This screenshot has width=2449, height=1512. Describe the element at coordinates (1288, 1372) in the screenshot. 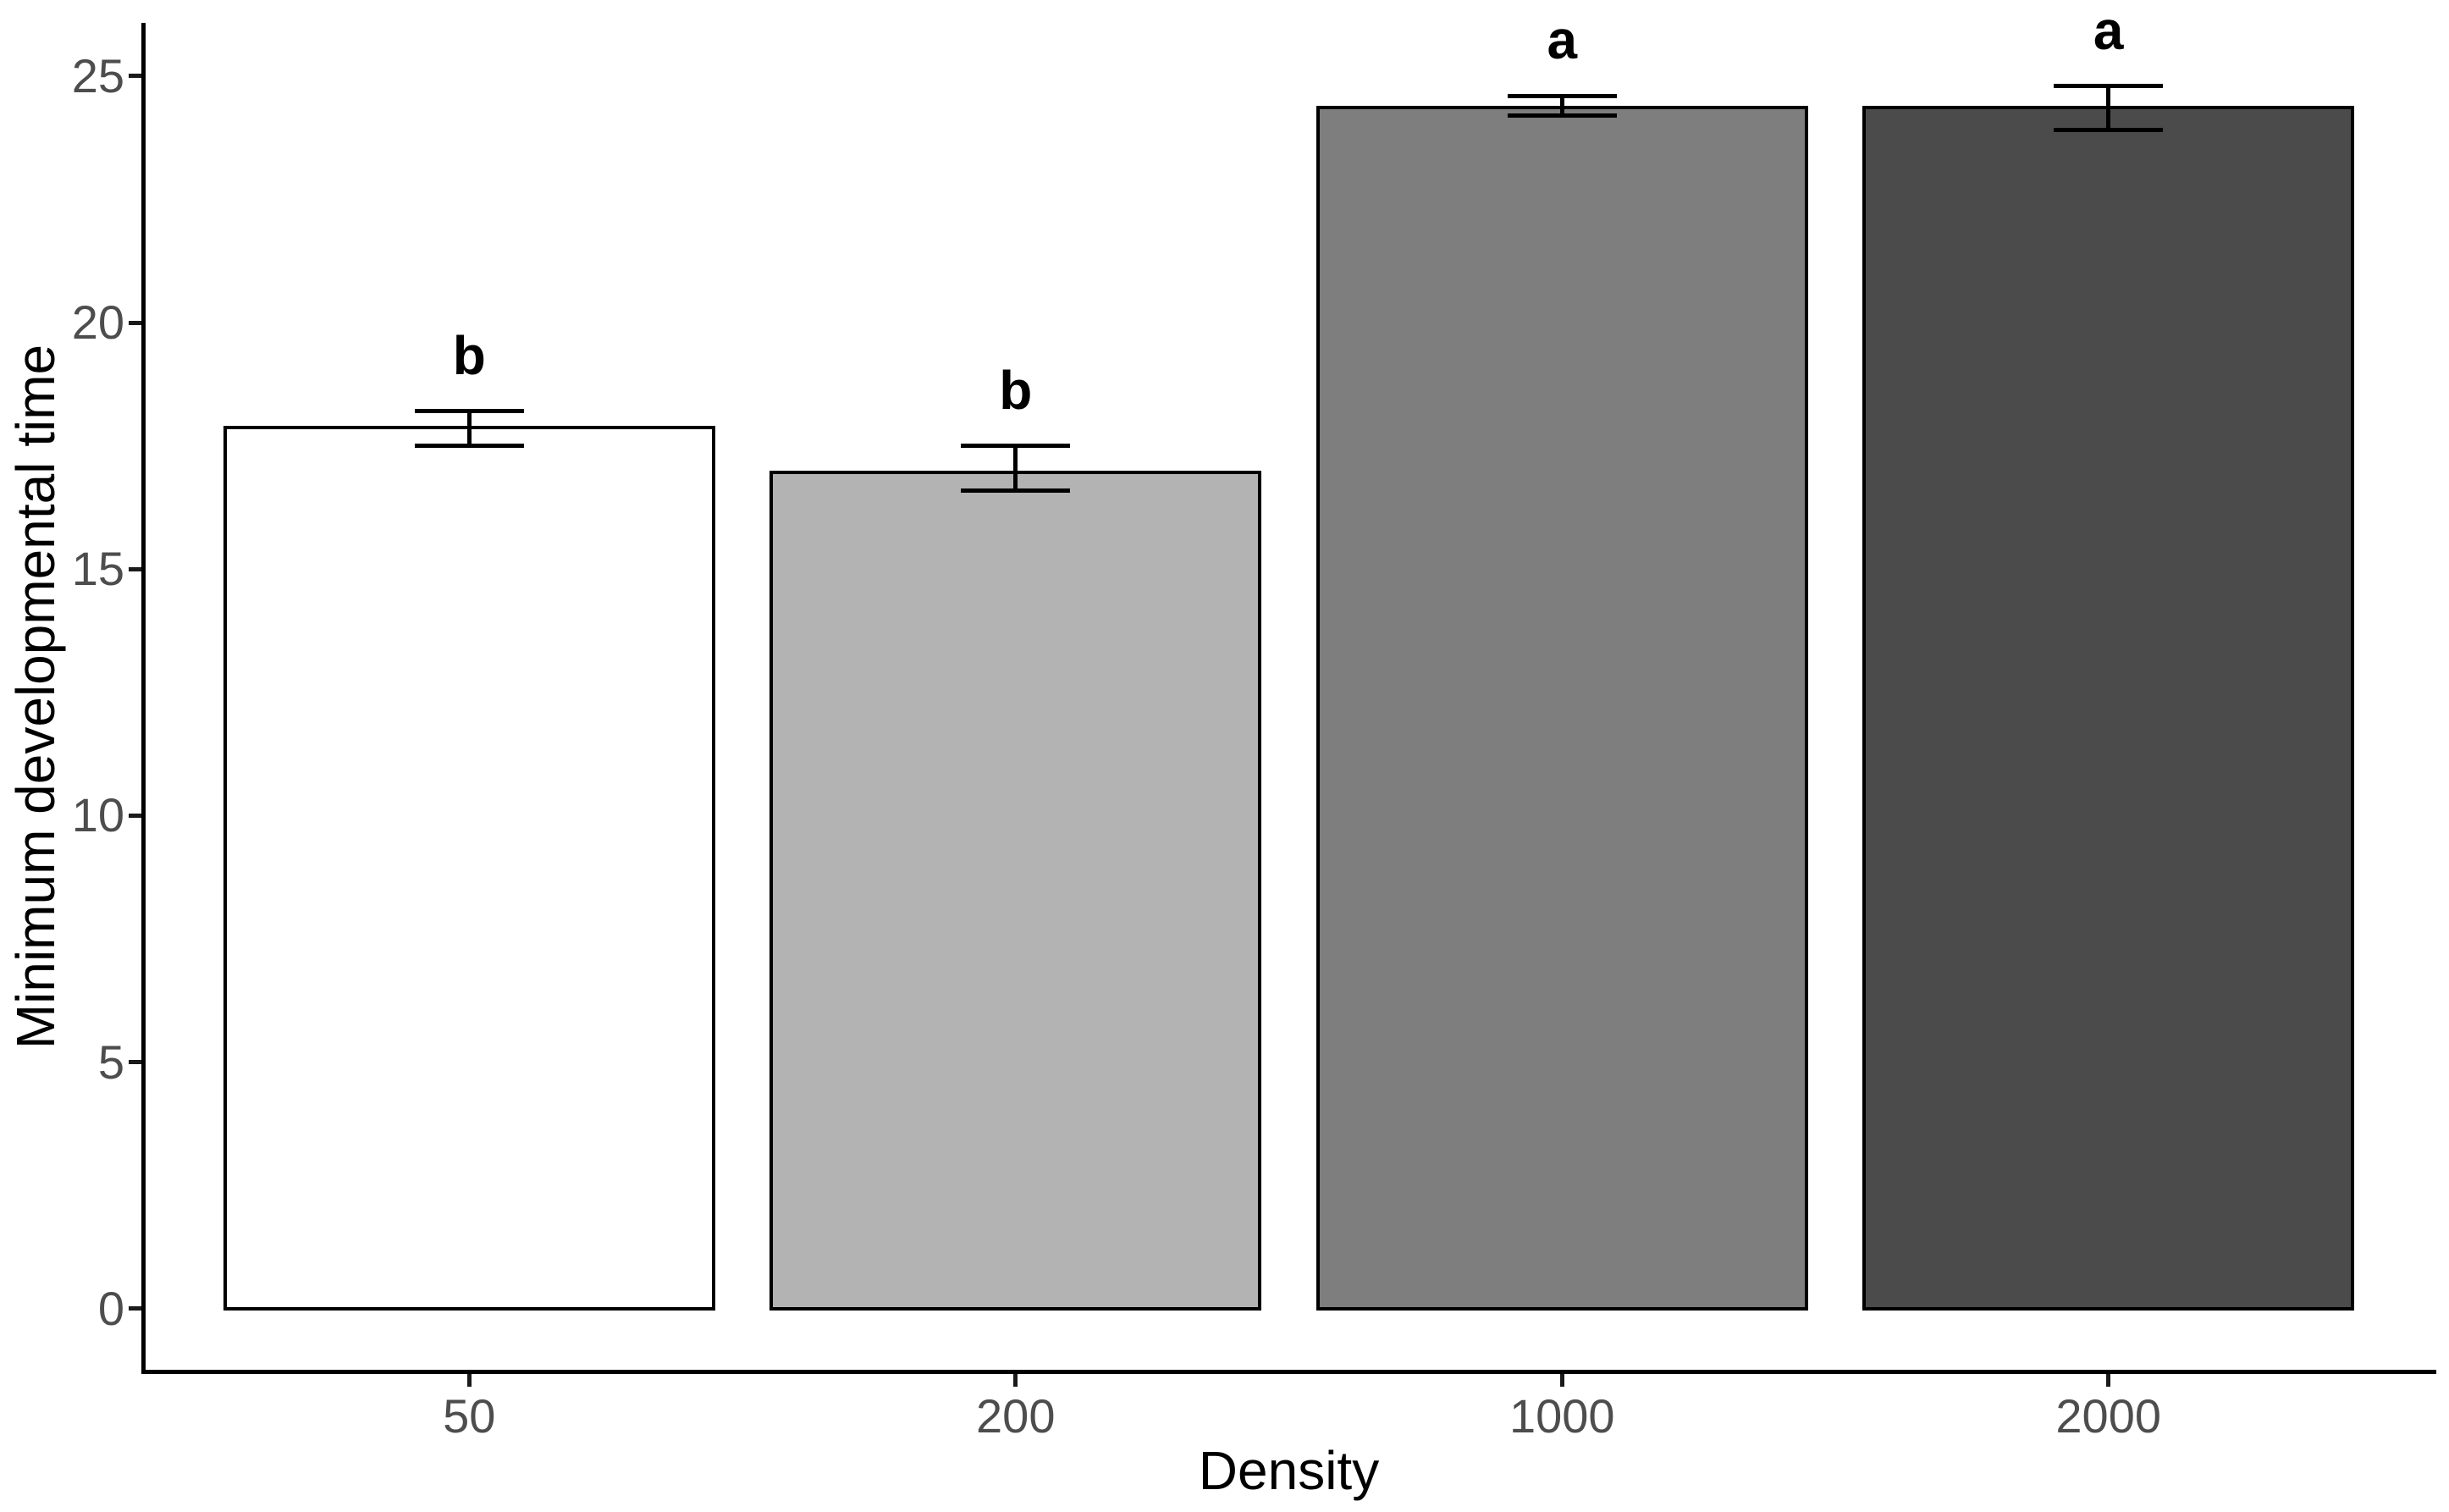

I see `x-axis-line` at that location.